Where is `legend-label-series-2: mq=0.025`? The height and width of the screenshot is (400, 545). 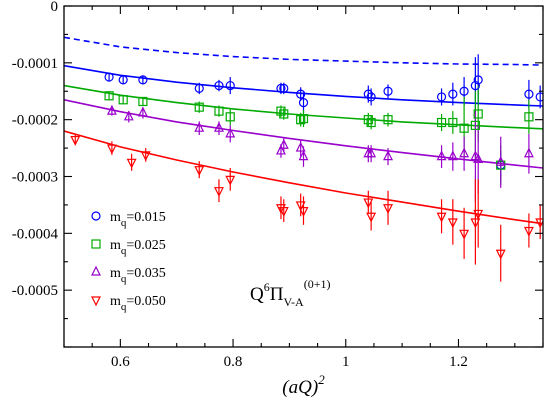
legend-label-series-2: mq=0.025 is located at coordinates (138, 247).